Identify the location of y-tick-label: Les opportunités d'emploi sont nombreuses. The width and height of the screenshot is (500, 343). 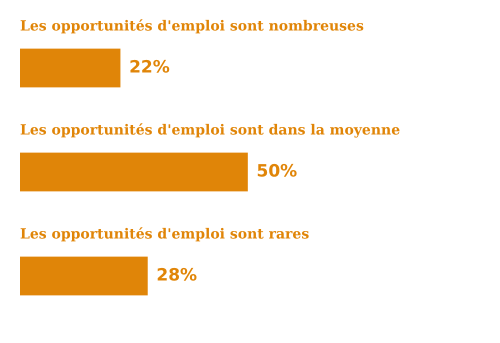
(192, 26).